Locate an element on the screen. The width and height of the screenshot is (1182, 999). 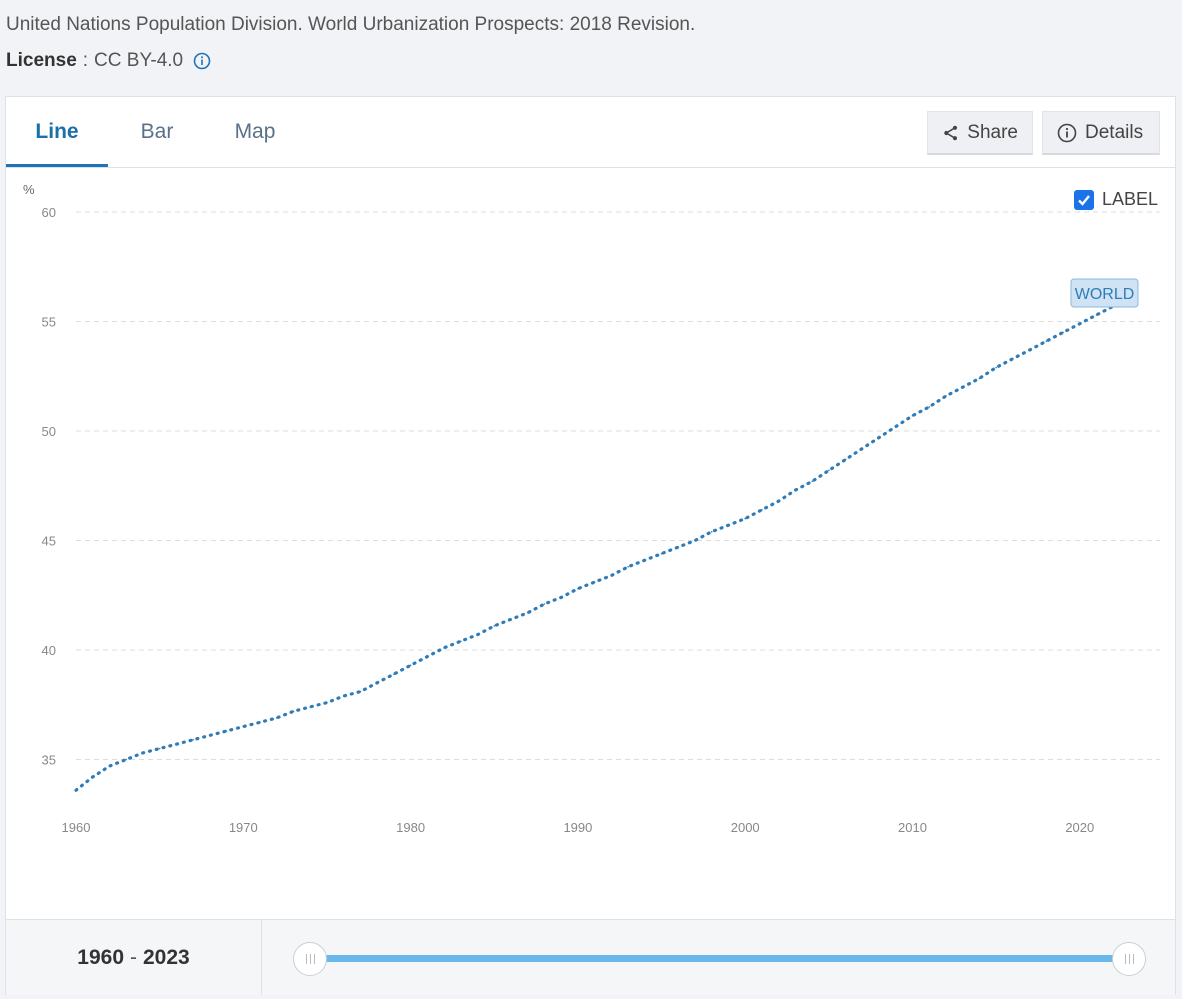
data-point-1983 is located at coordinates (460, 641).